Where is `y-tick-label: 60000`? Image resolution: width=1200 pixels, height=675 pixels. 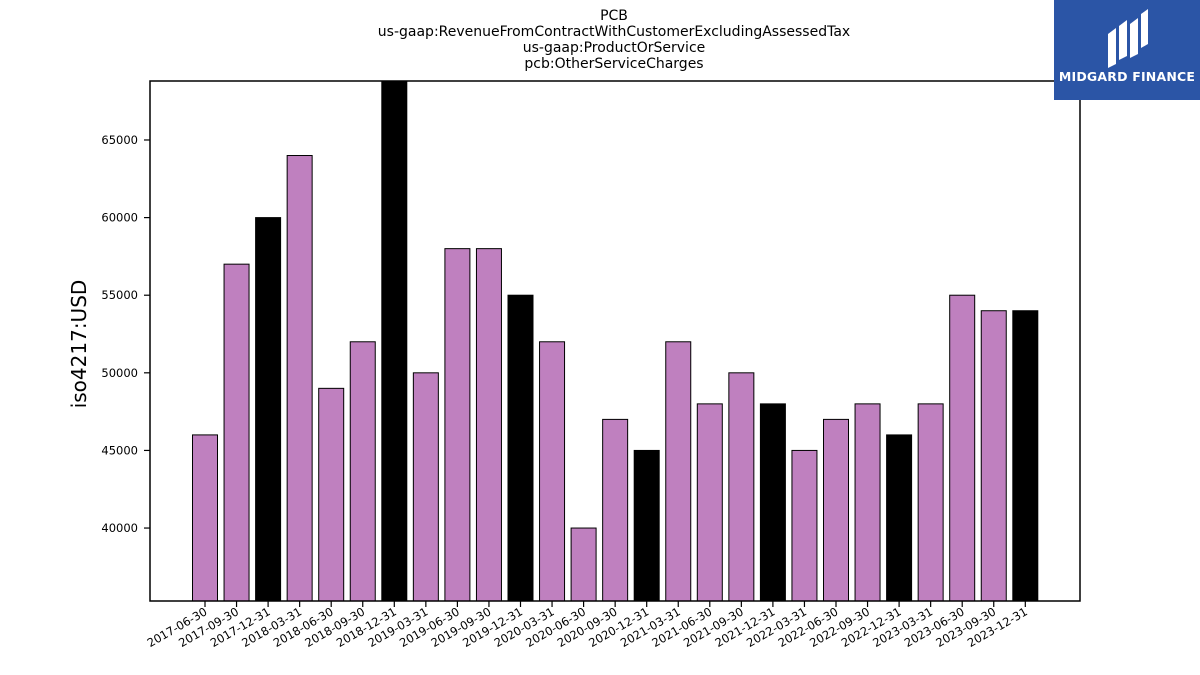 y-tick-label: 60000 is located at coordinates (119, 218).